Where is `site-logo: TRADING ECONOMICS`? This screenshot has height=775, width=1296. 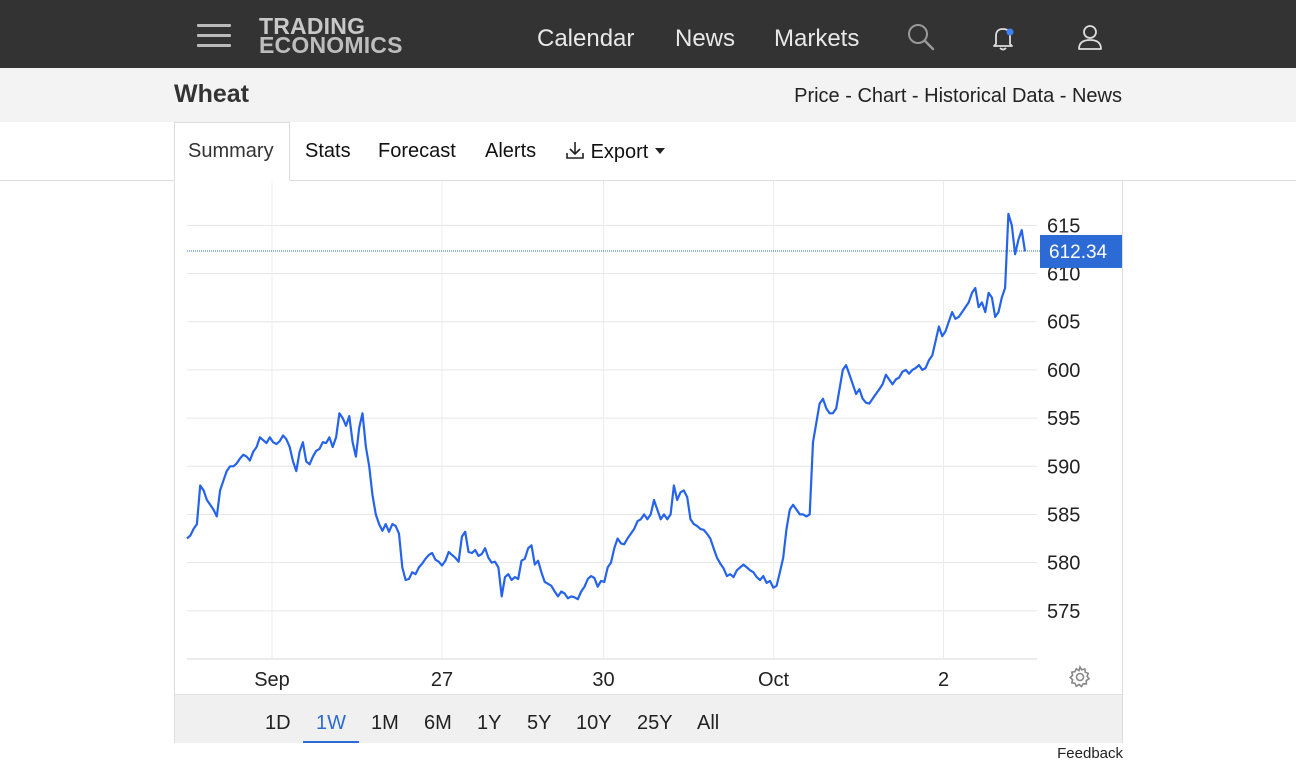 site-logo: TRADING ECONOMICS is located at coordinates (331, 35).